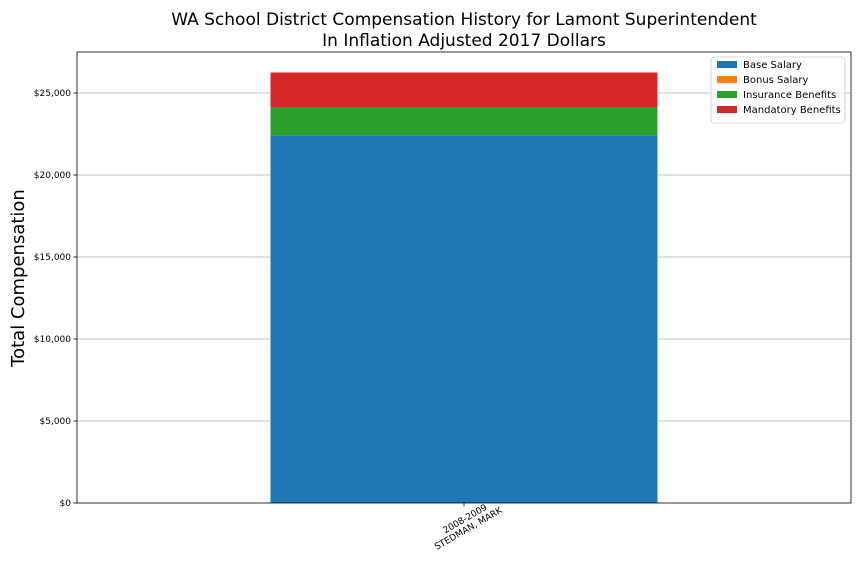  I want to click on y-tick-label: $0, so click(66, 504).